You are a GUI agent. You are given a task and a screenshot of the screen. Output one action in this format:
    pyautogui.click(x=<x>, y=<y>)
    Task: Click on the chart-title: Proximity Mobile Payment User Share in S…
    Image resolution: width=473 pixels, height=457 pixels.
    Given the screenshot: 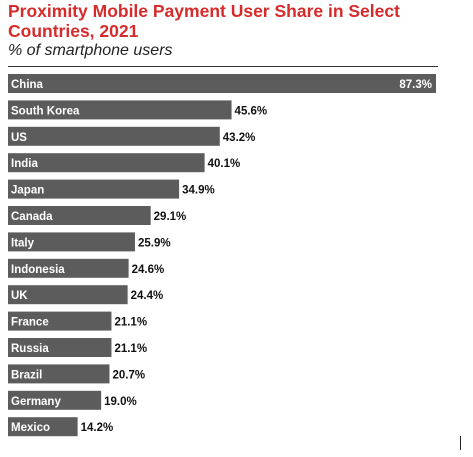 What is the action you would take?
    pyautogui.click(x=204, y=21)
    